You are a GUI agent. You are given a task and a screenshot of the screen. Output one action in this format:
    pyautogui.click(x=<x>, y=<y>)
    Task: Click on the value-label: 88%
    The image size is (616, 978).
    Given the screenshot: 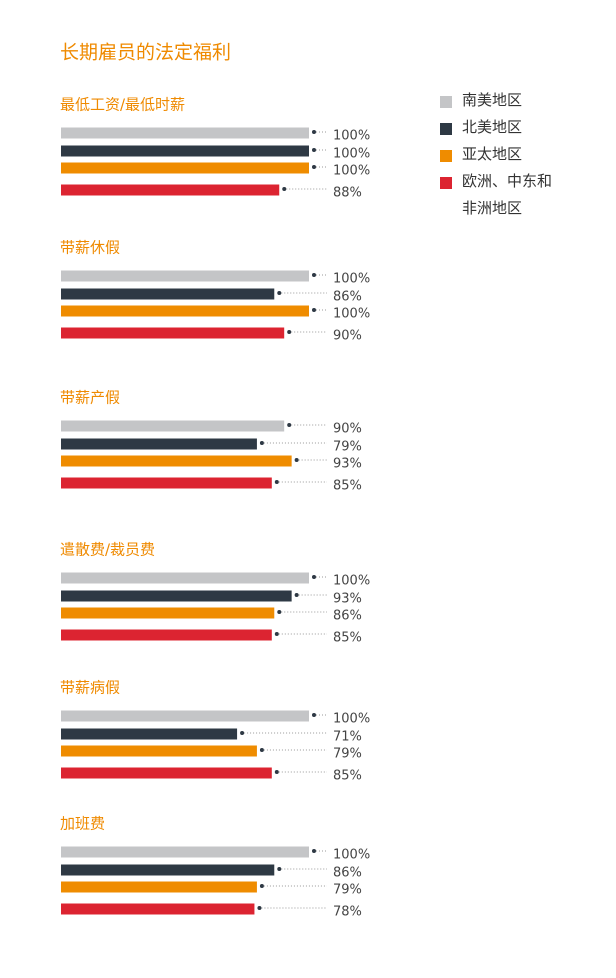 What is the action you would take?
    pyautogui.click(x=347, y=193)
    